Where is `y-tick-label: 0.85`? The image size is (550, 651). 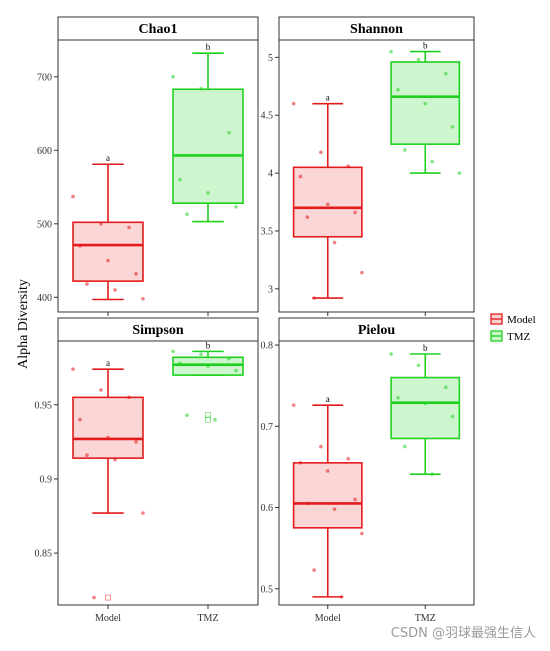
y-tick-label: 0.85 is located at coordinates (44, 554).